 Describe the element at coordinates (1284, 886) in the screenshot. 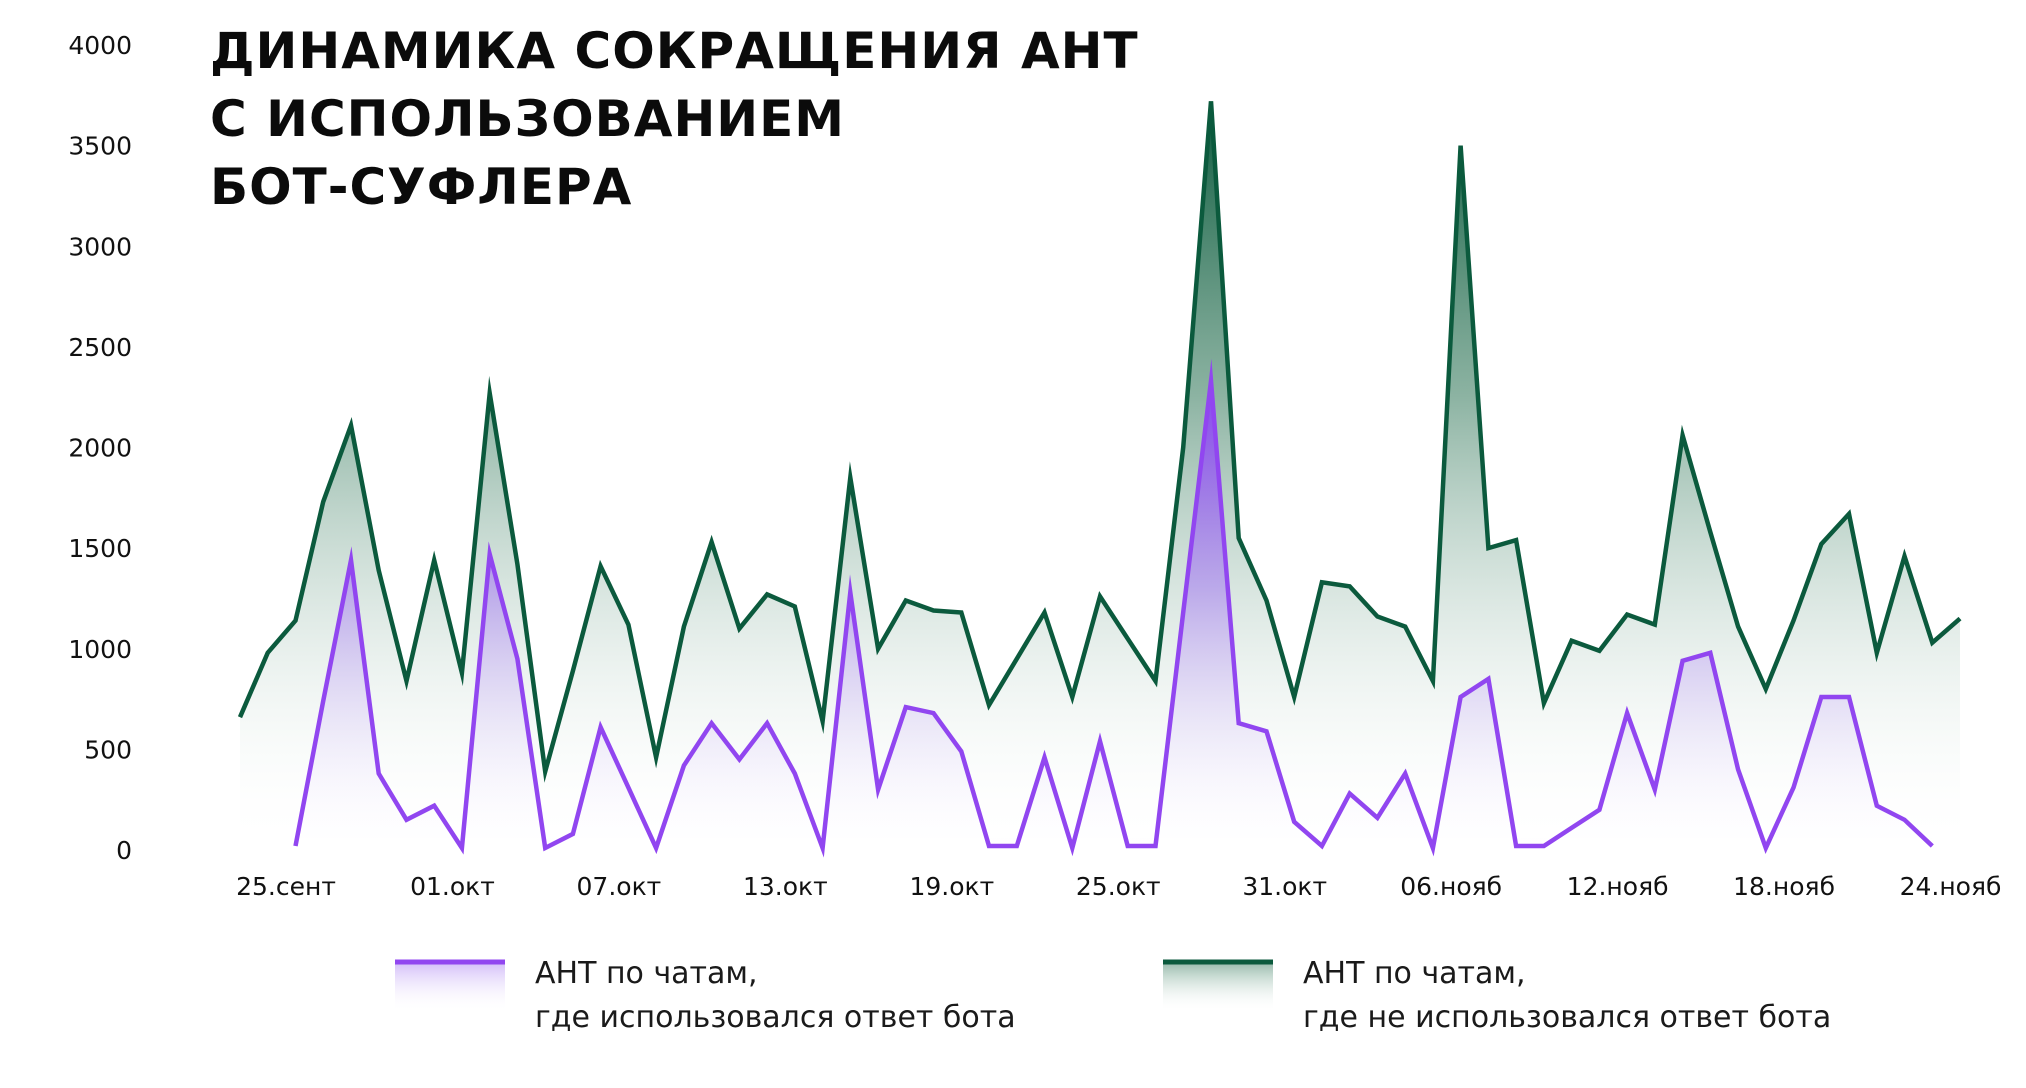

I see `x-tick-label: 31.окт` at that location.